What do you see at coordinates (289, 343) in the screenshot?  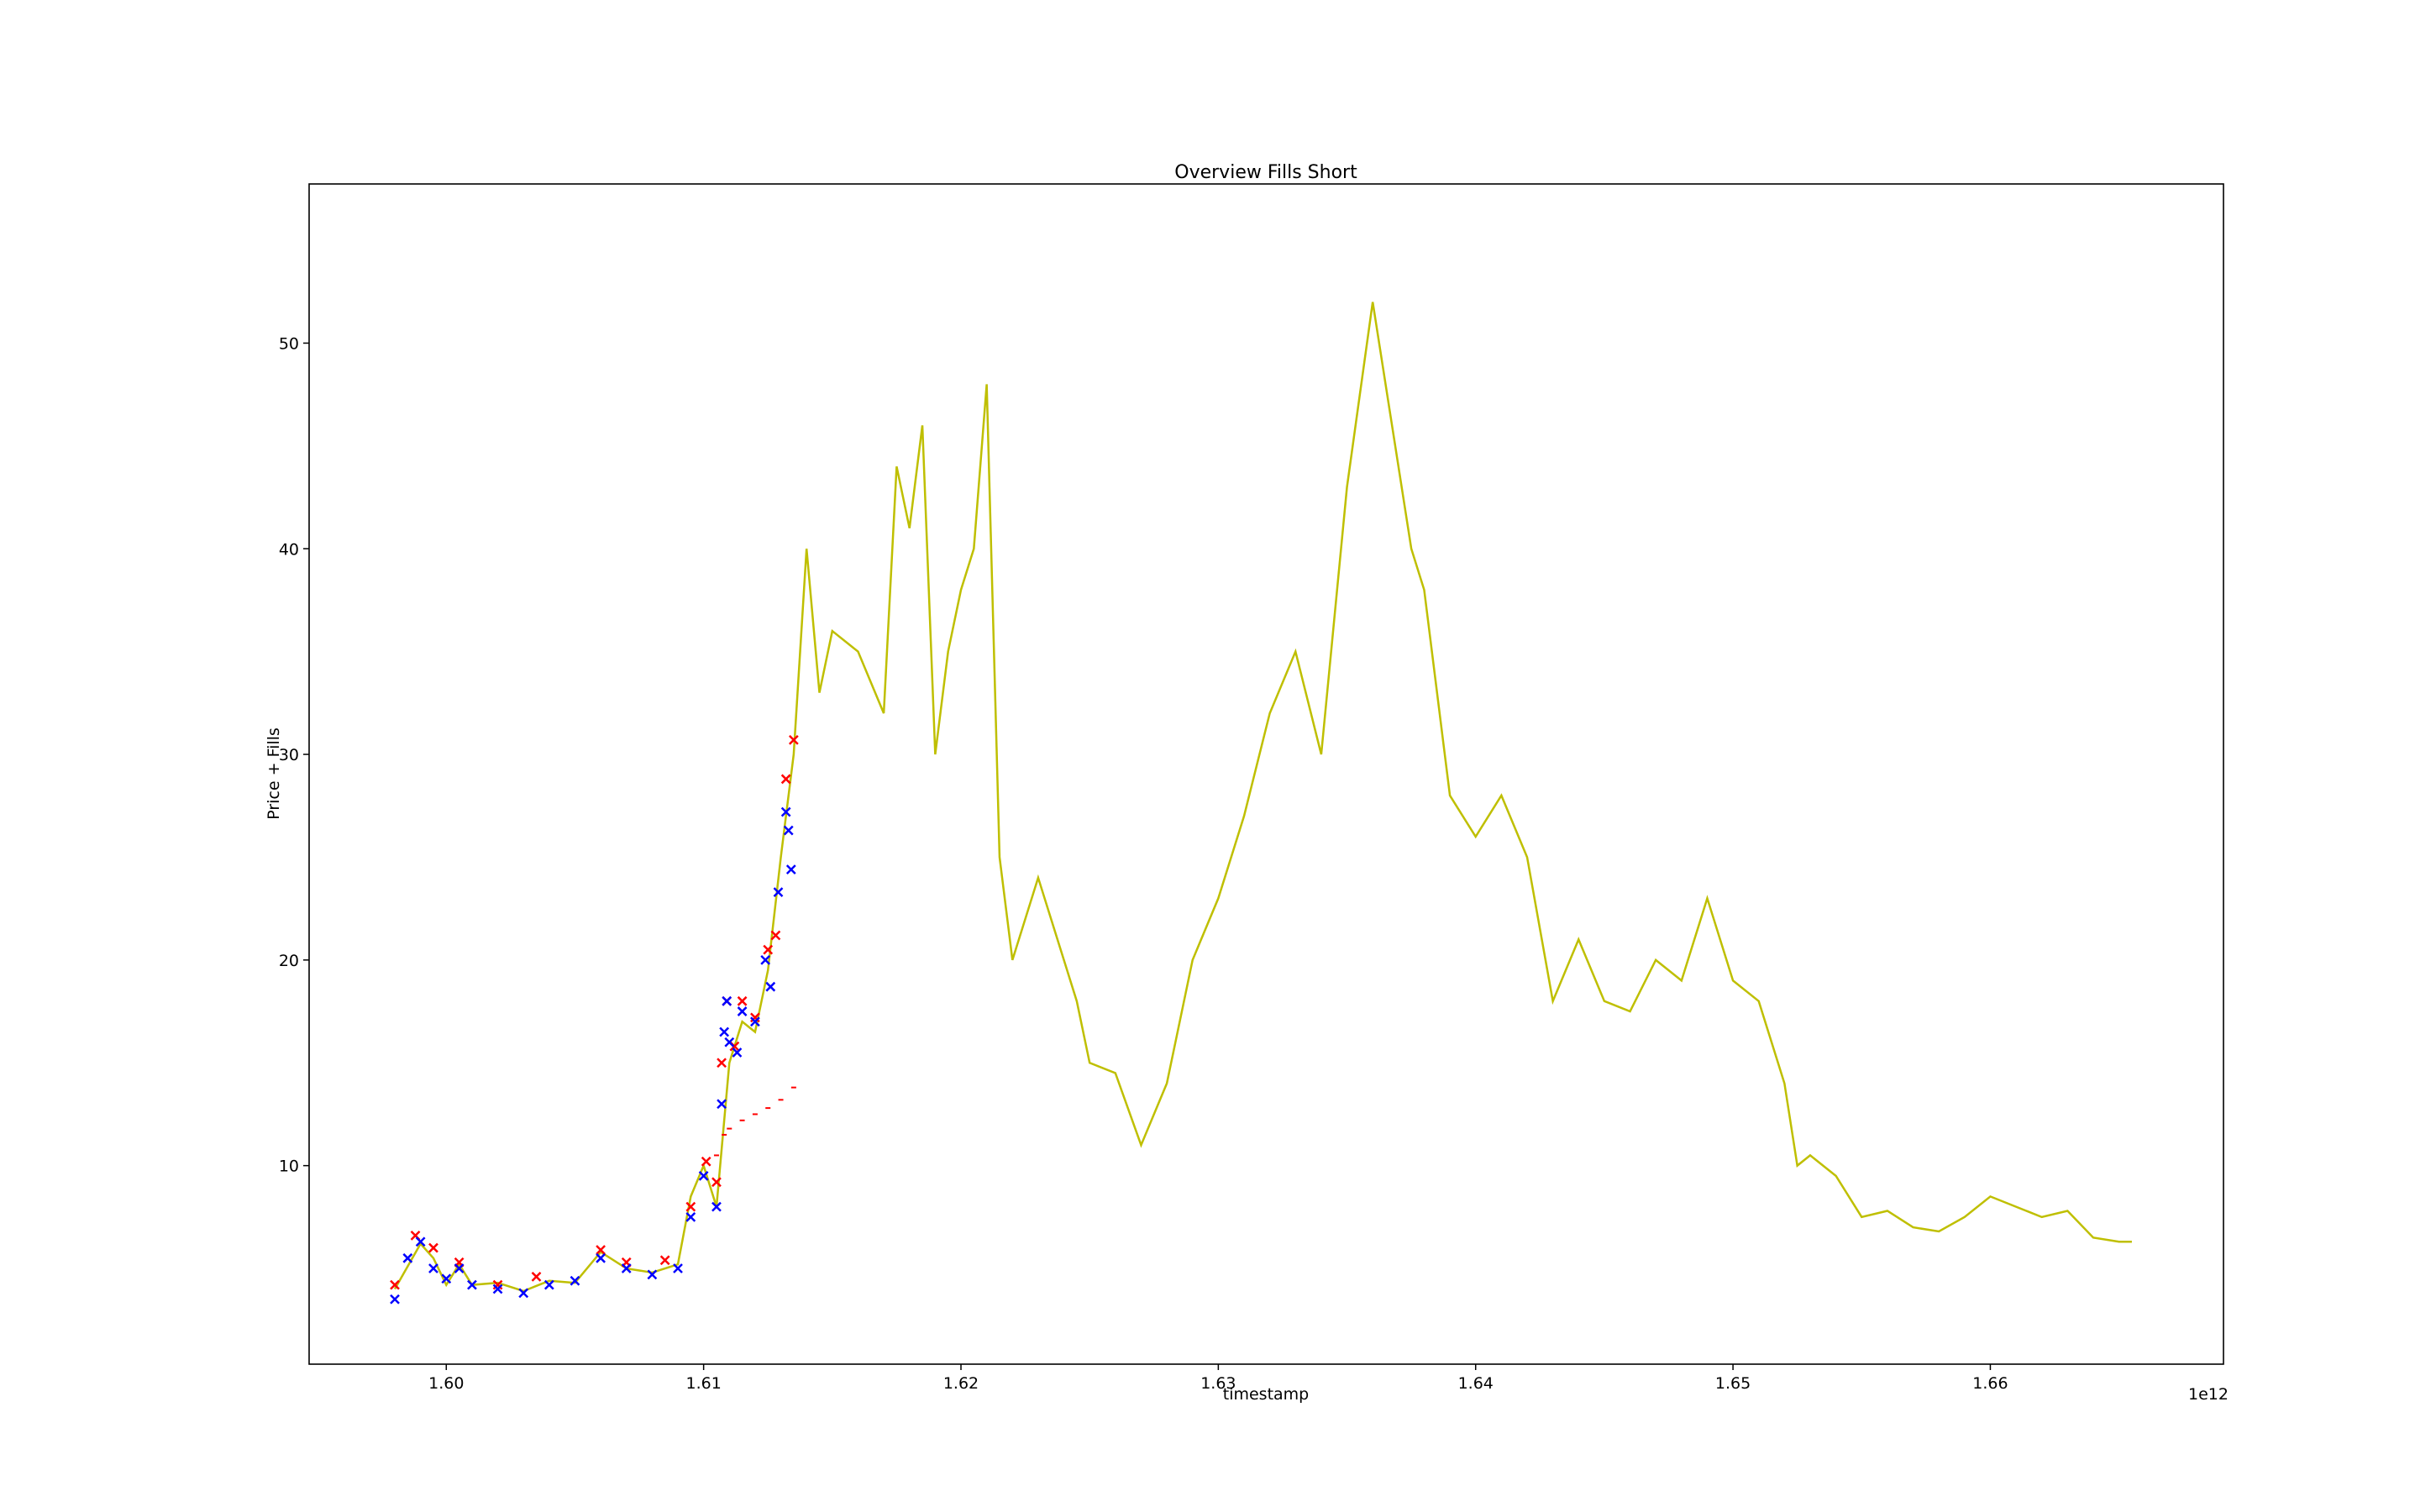 I see `y-tick-label: 50` at bounding box center [289, 343].